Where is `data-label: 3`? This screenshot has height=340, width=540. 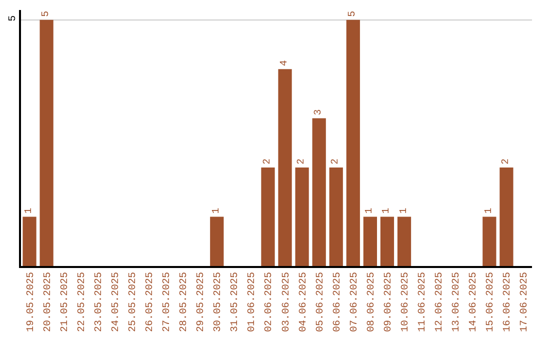 data-label: 3 is located at coordinates (319, 112).